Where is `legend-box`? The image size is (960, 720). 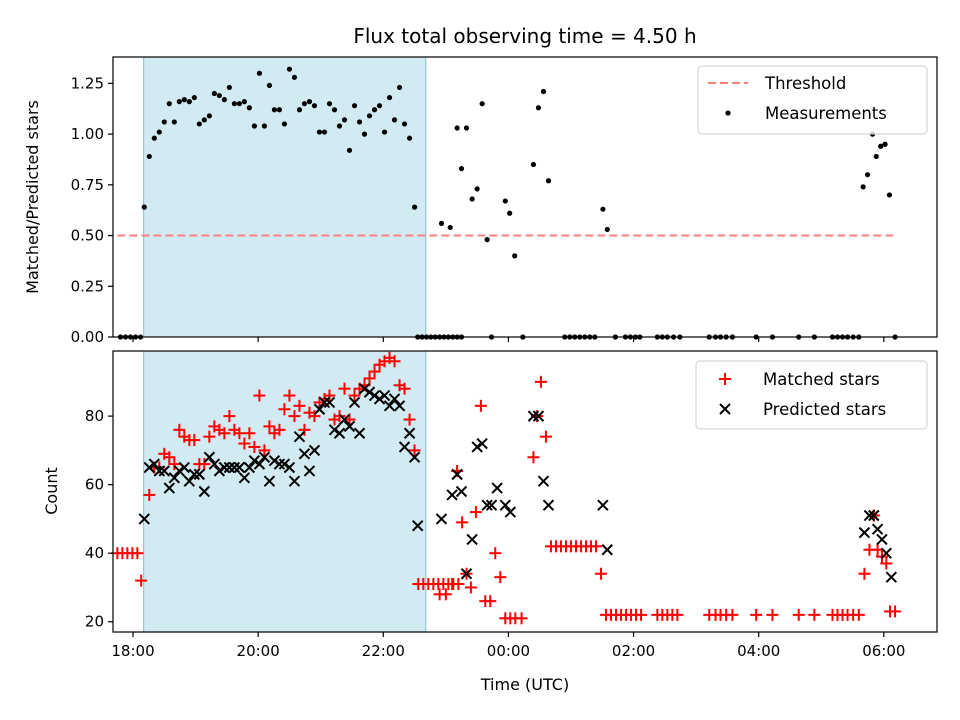
legend-box is located at coordinates (811, 395).